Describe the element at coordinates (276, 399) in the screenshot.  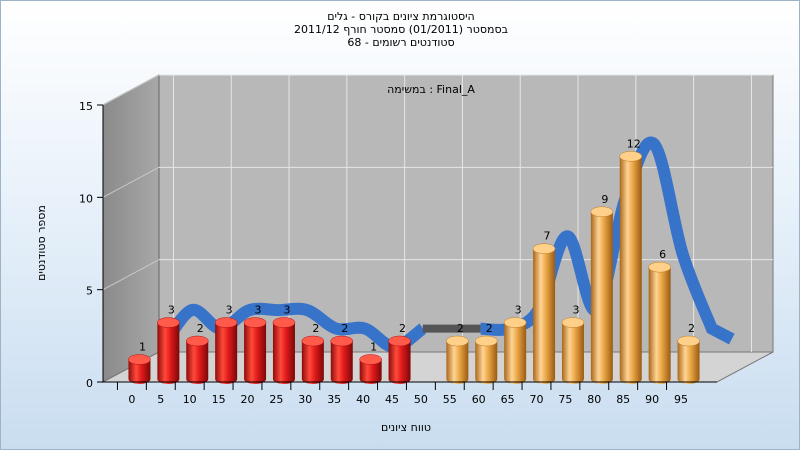
I see `x-tick-label: 25` at that location.